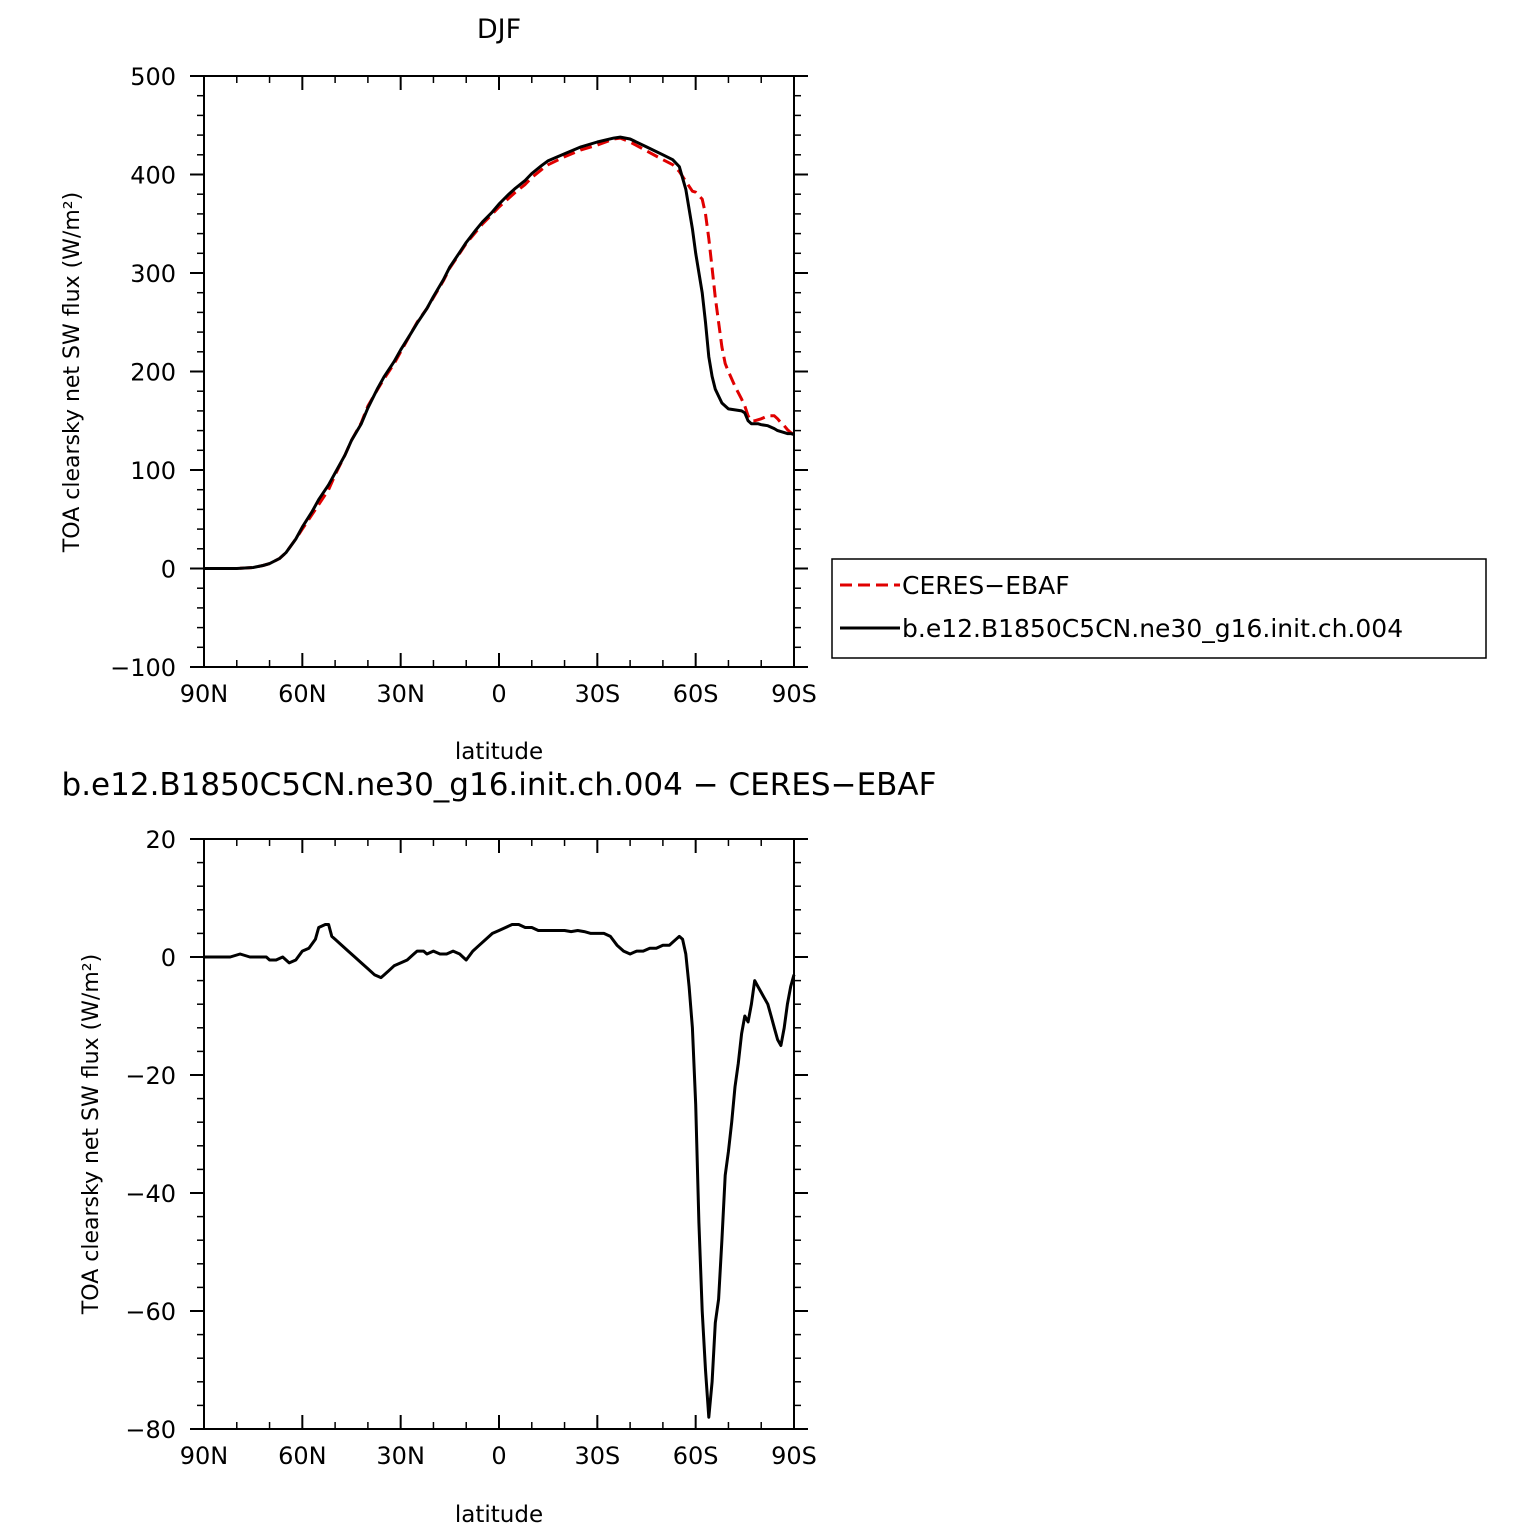 The image size is (1536, 1536). I want to click on bottom-chart-plot-frame, so click(499, 1134).